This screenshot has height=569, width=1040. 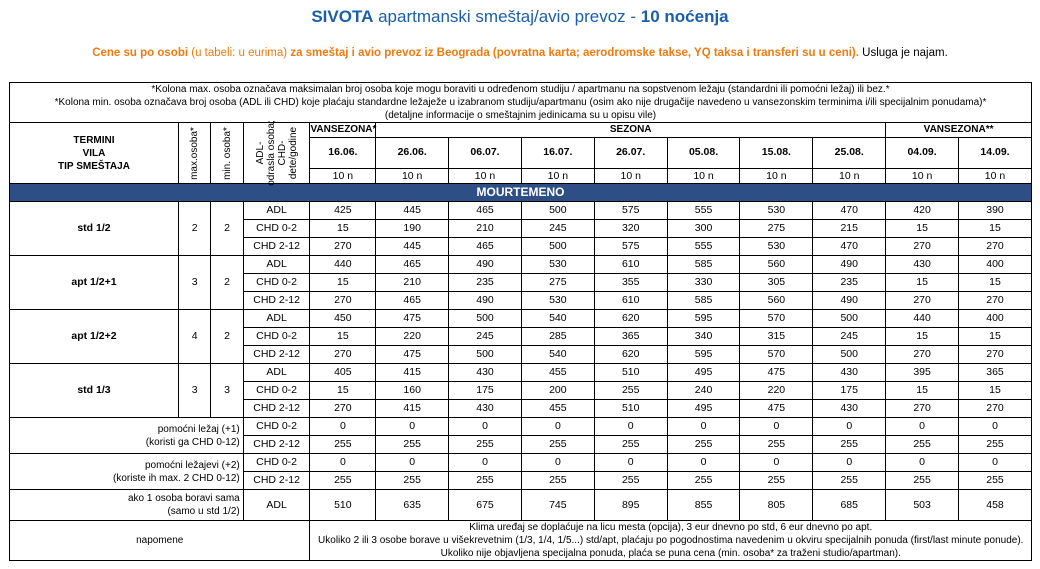 What do you see at coordinates (342, 16) in the screenshot?
I see `title-destination: SIVOTA` at bounding box center [342, 16].